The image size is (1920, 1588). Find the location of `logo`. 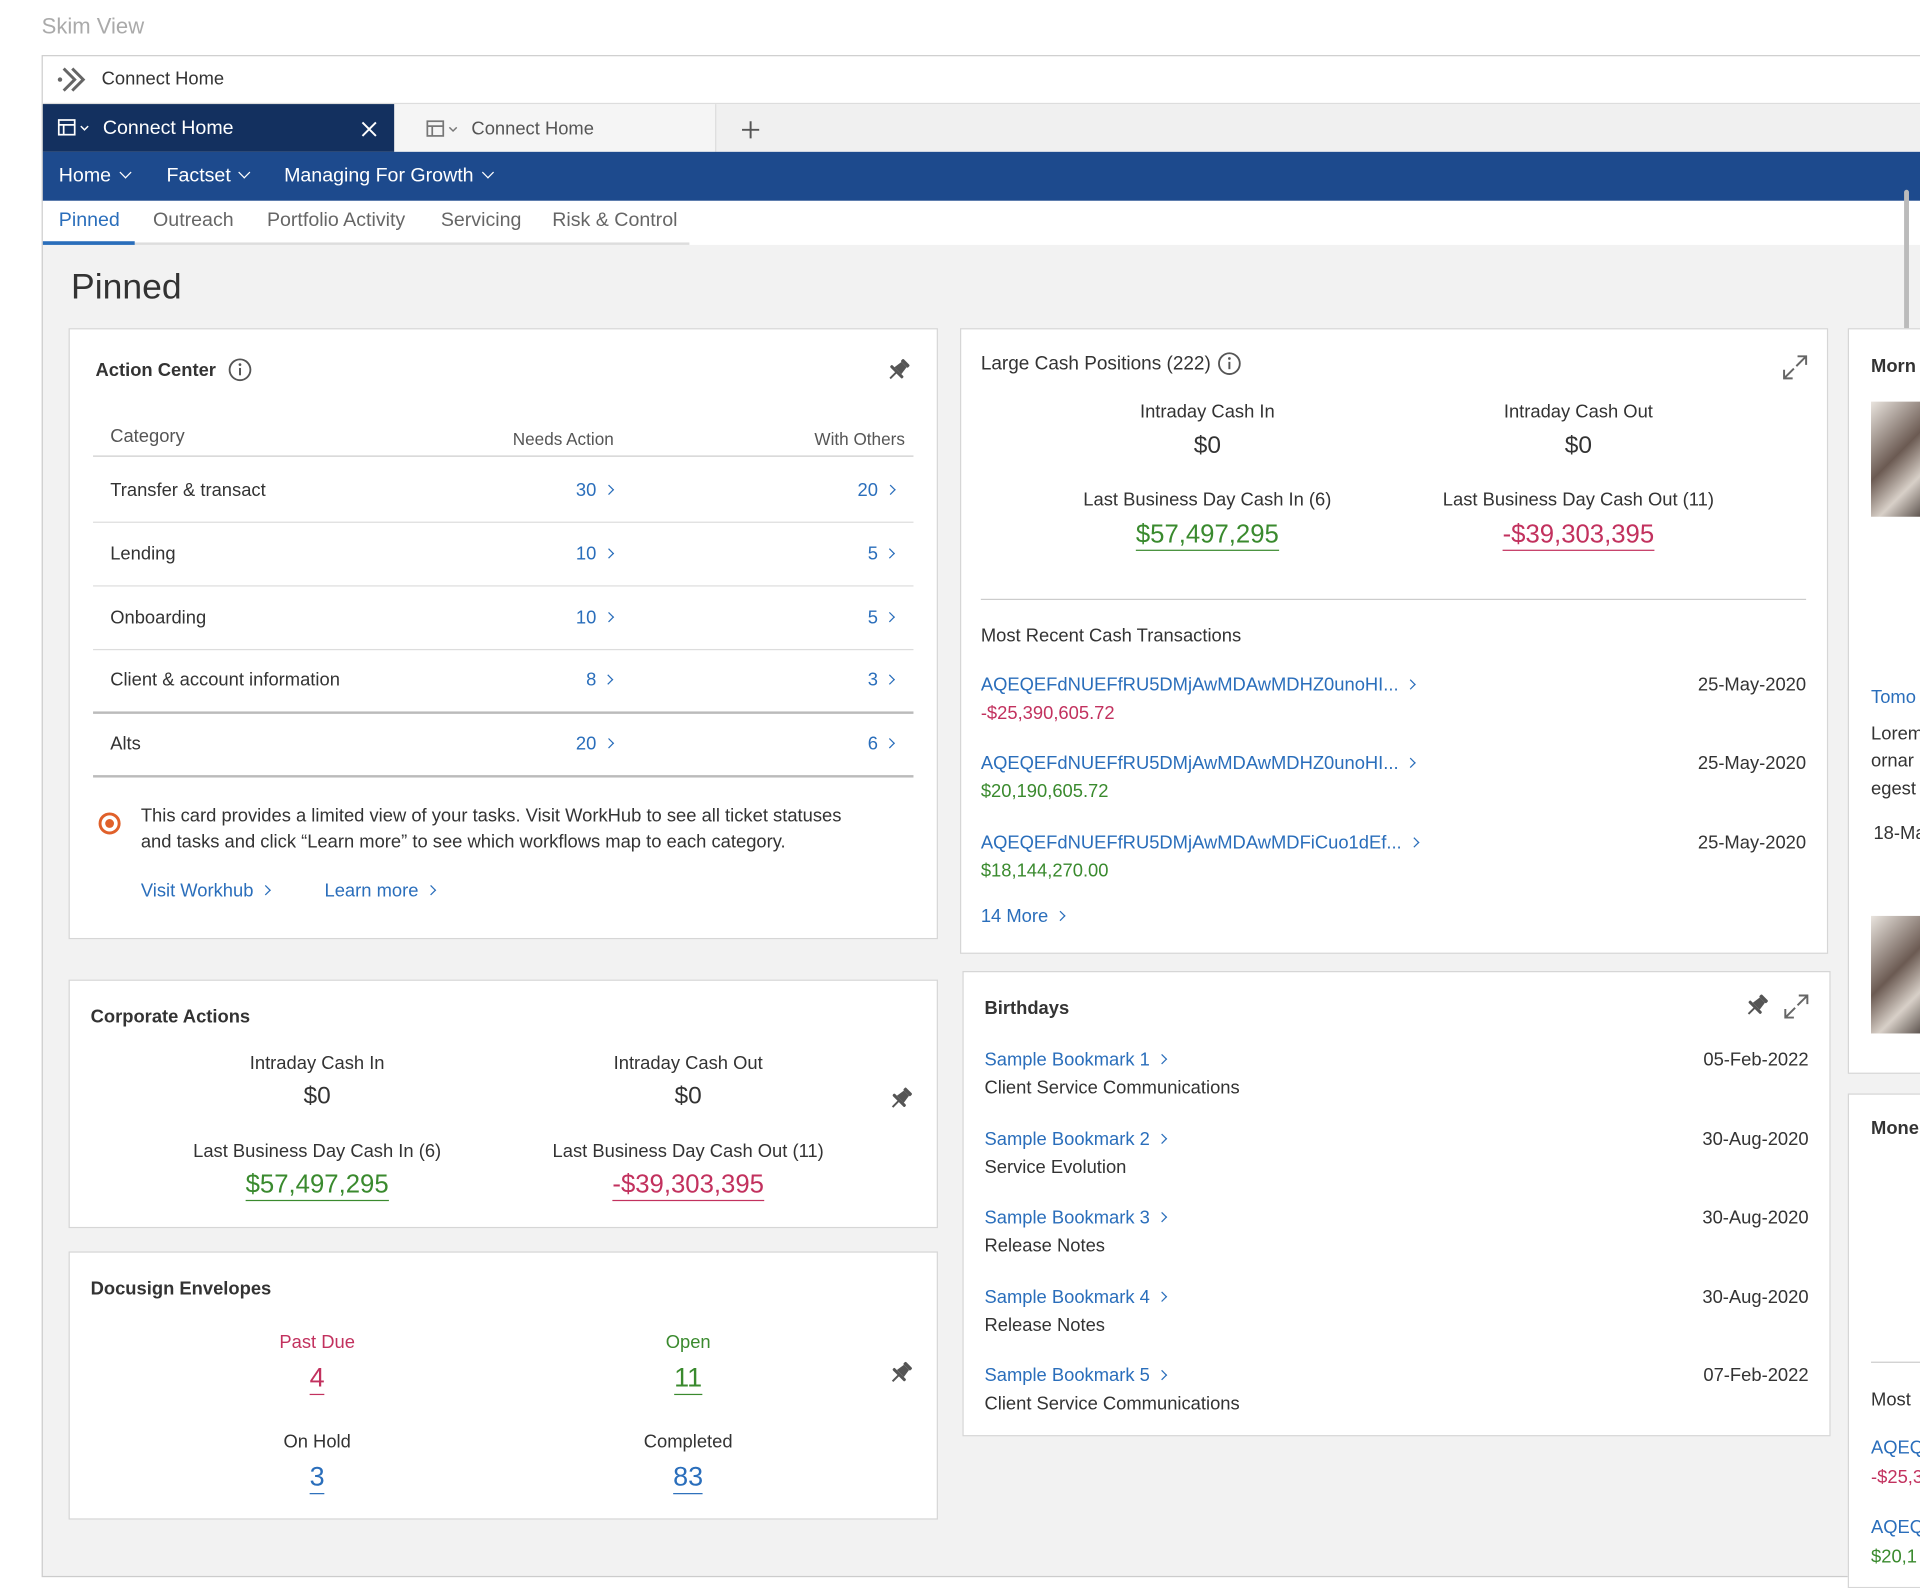

logo is located at coordinates (71, 79).